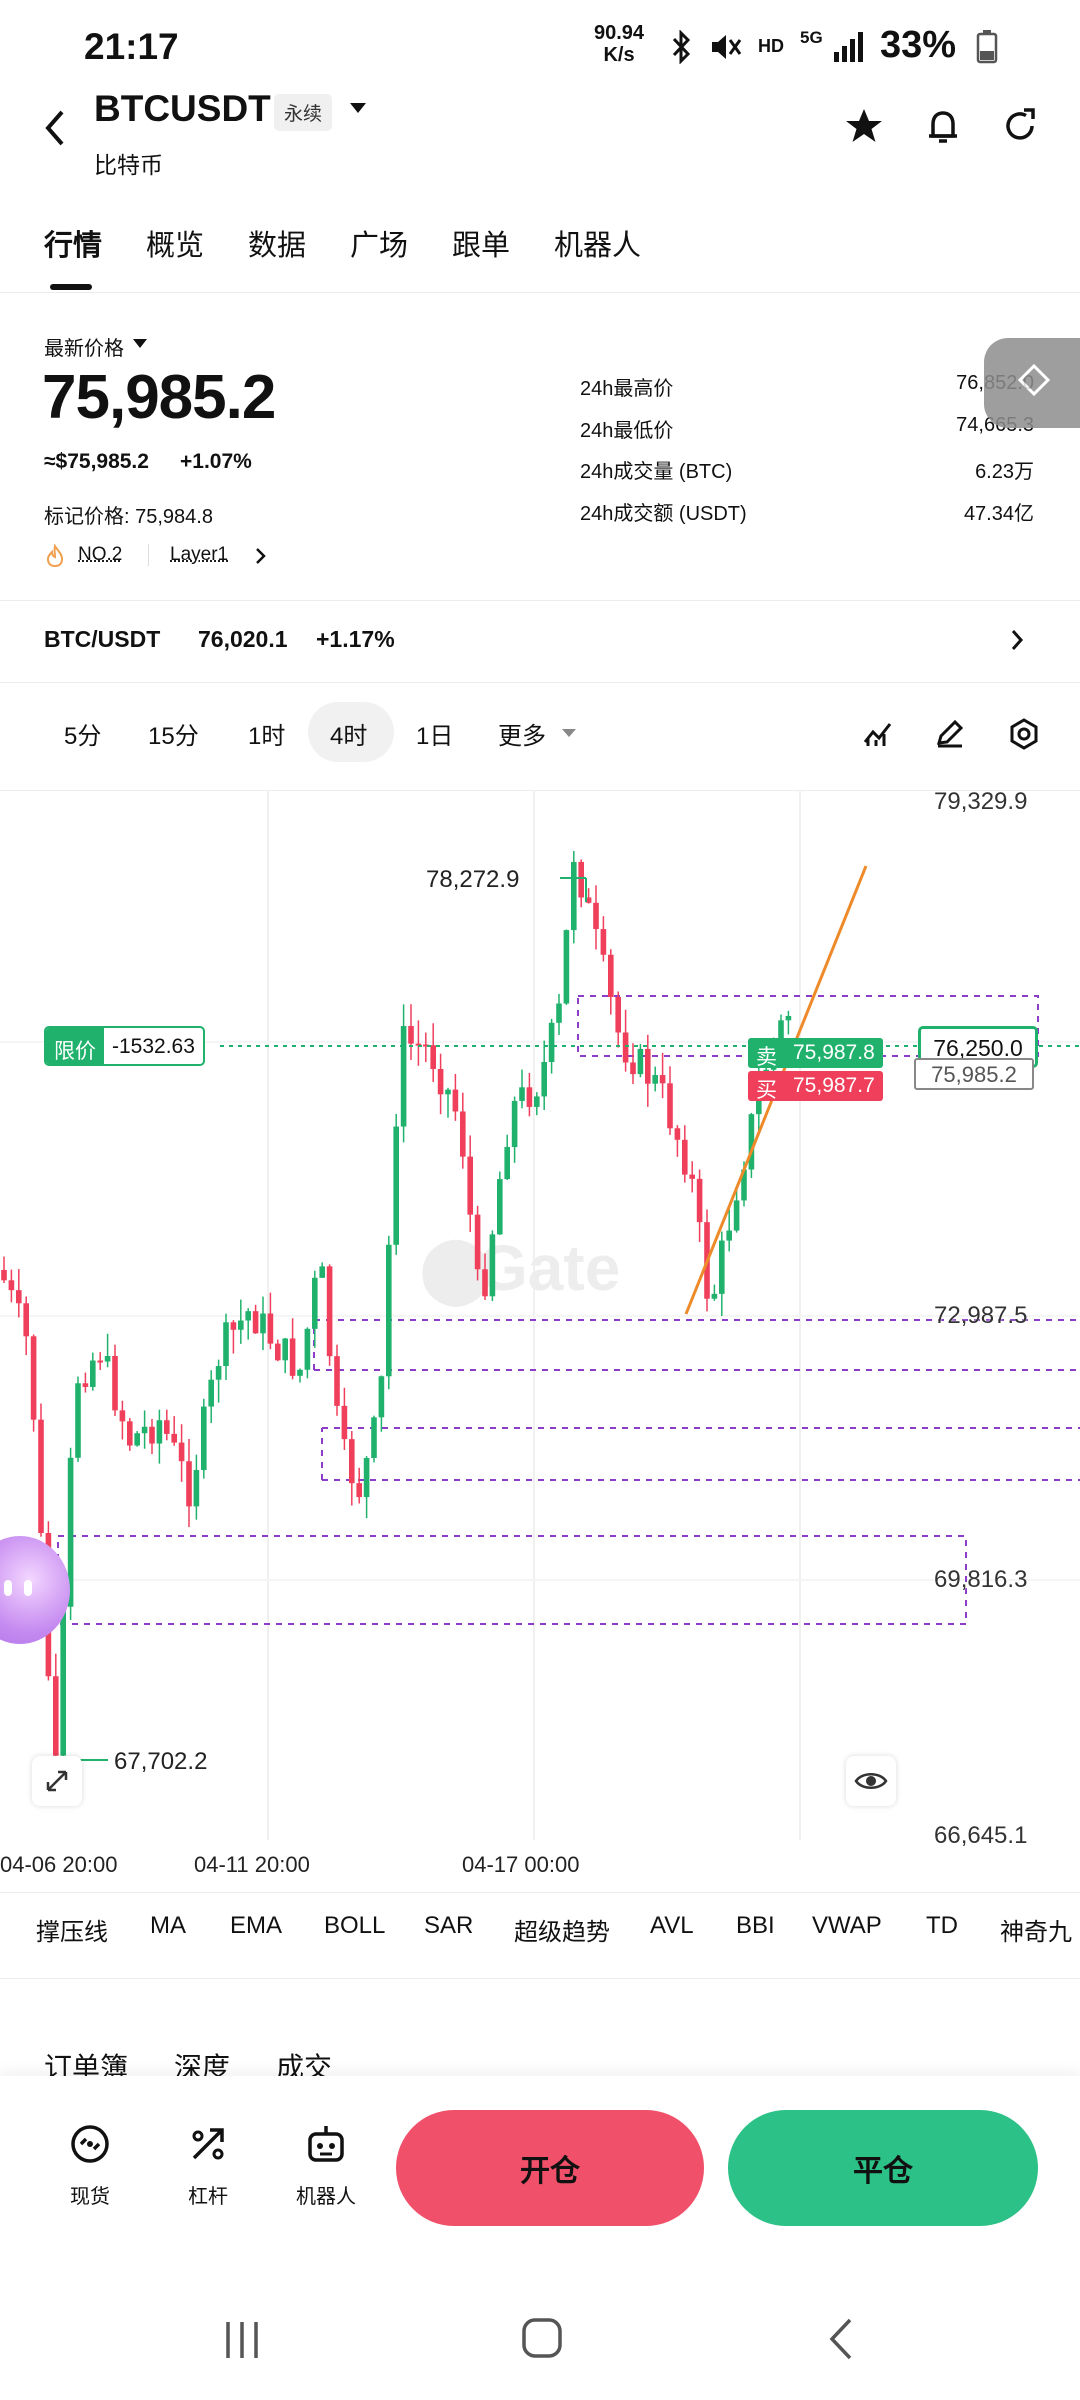 The width and height of the screenshot is (1080, 2400). What do you see at coordinates (100, 555) in the screenshot?
I see `rank-tag: NO.2` at bounding box center [100, 555].